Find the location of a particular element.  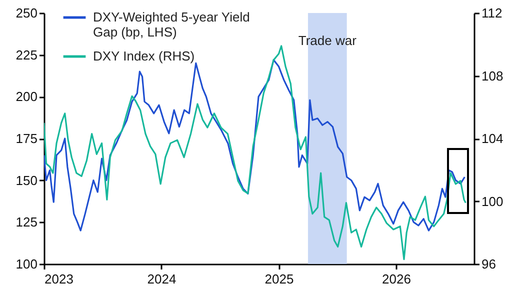

y-tick-label: 250 is located at coordinates (27, 13).